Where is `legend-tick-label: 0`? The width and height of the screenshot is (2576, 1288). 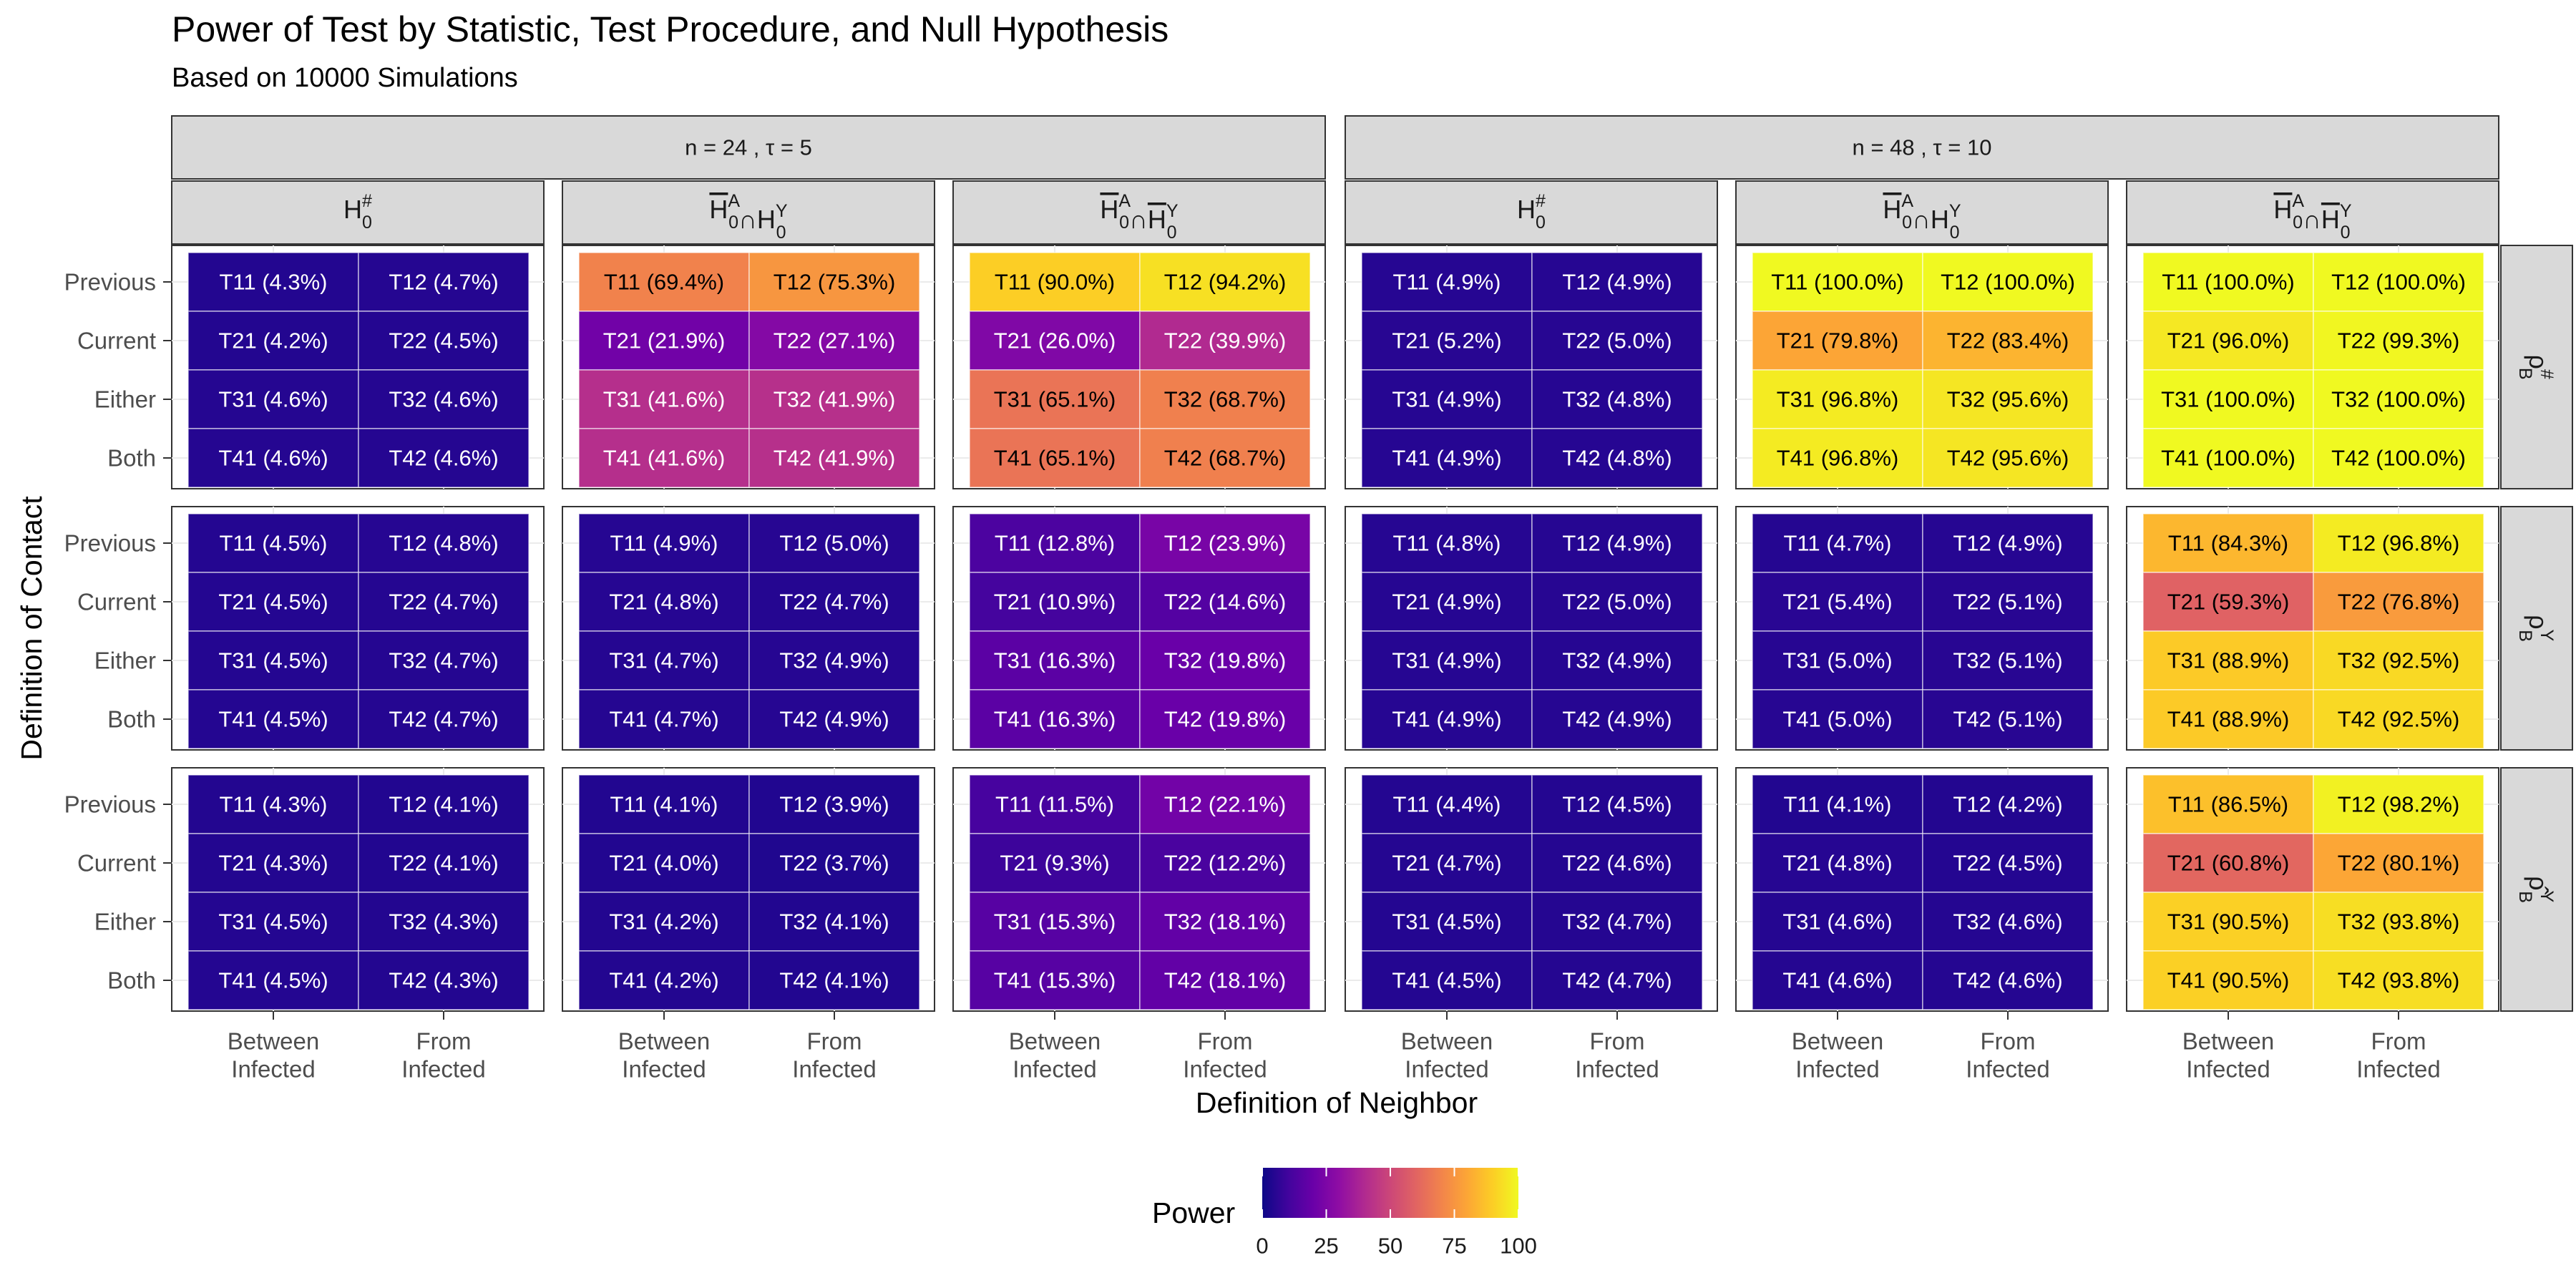 legend-tick-label: 0 is located at coordinates (1262, 1246).